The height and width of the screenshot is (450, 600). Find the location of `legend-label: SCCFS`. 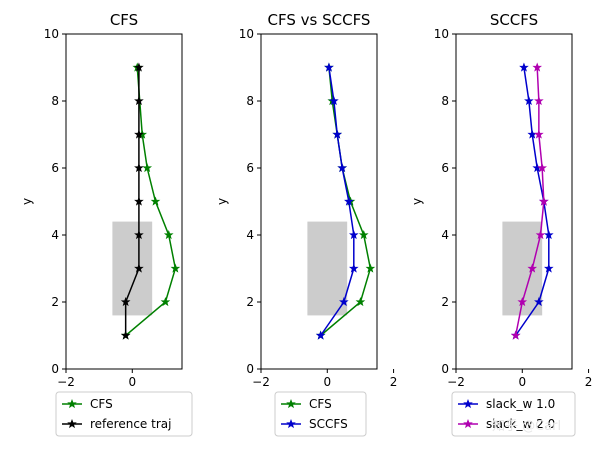

legend-label: SCCFS is located at coordinates (328, 424).